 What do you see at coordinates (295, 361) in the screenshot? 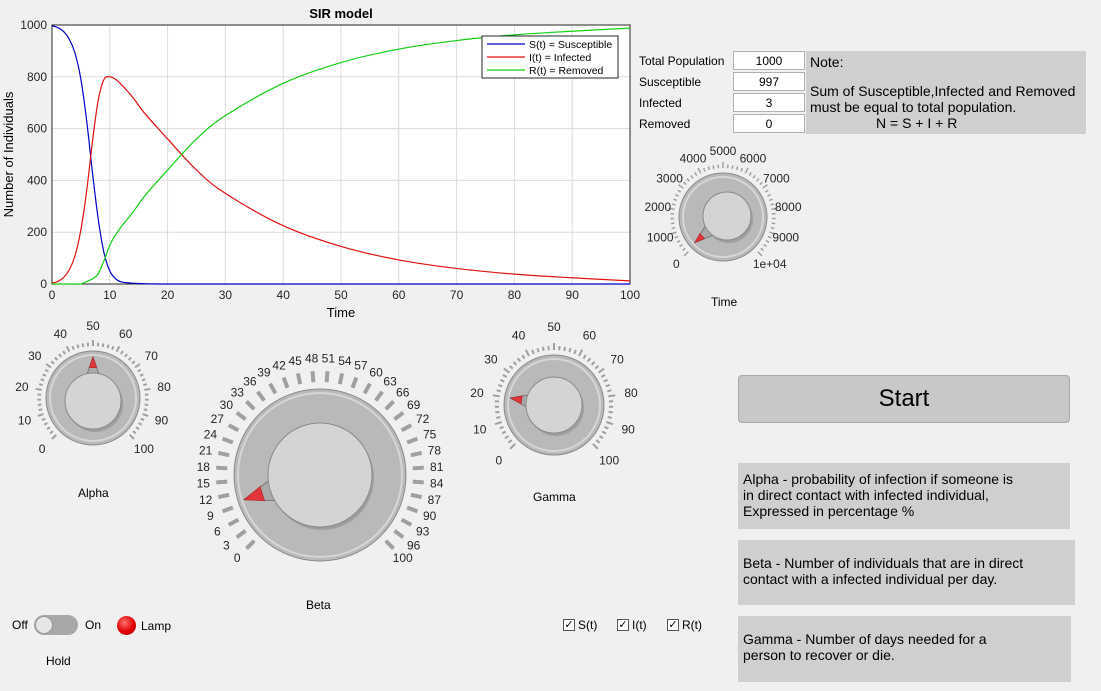
I see `knob-tick-label: 45` at bounding box center [295, 361].